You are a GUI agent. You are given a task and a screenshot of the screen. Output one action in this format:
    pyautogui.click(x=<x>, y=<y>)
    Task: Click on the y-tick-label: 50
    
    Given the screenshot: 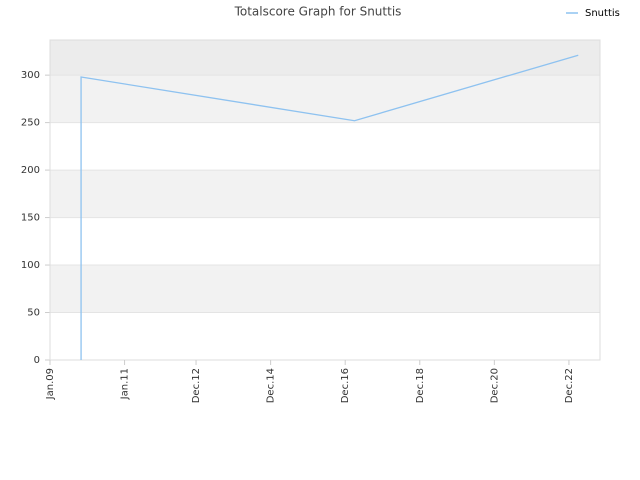 What is the action you would take?
    pyautogui.click(x=33, y=313)
    